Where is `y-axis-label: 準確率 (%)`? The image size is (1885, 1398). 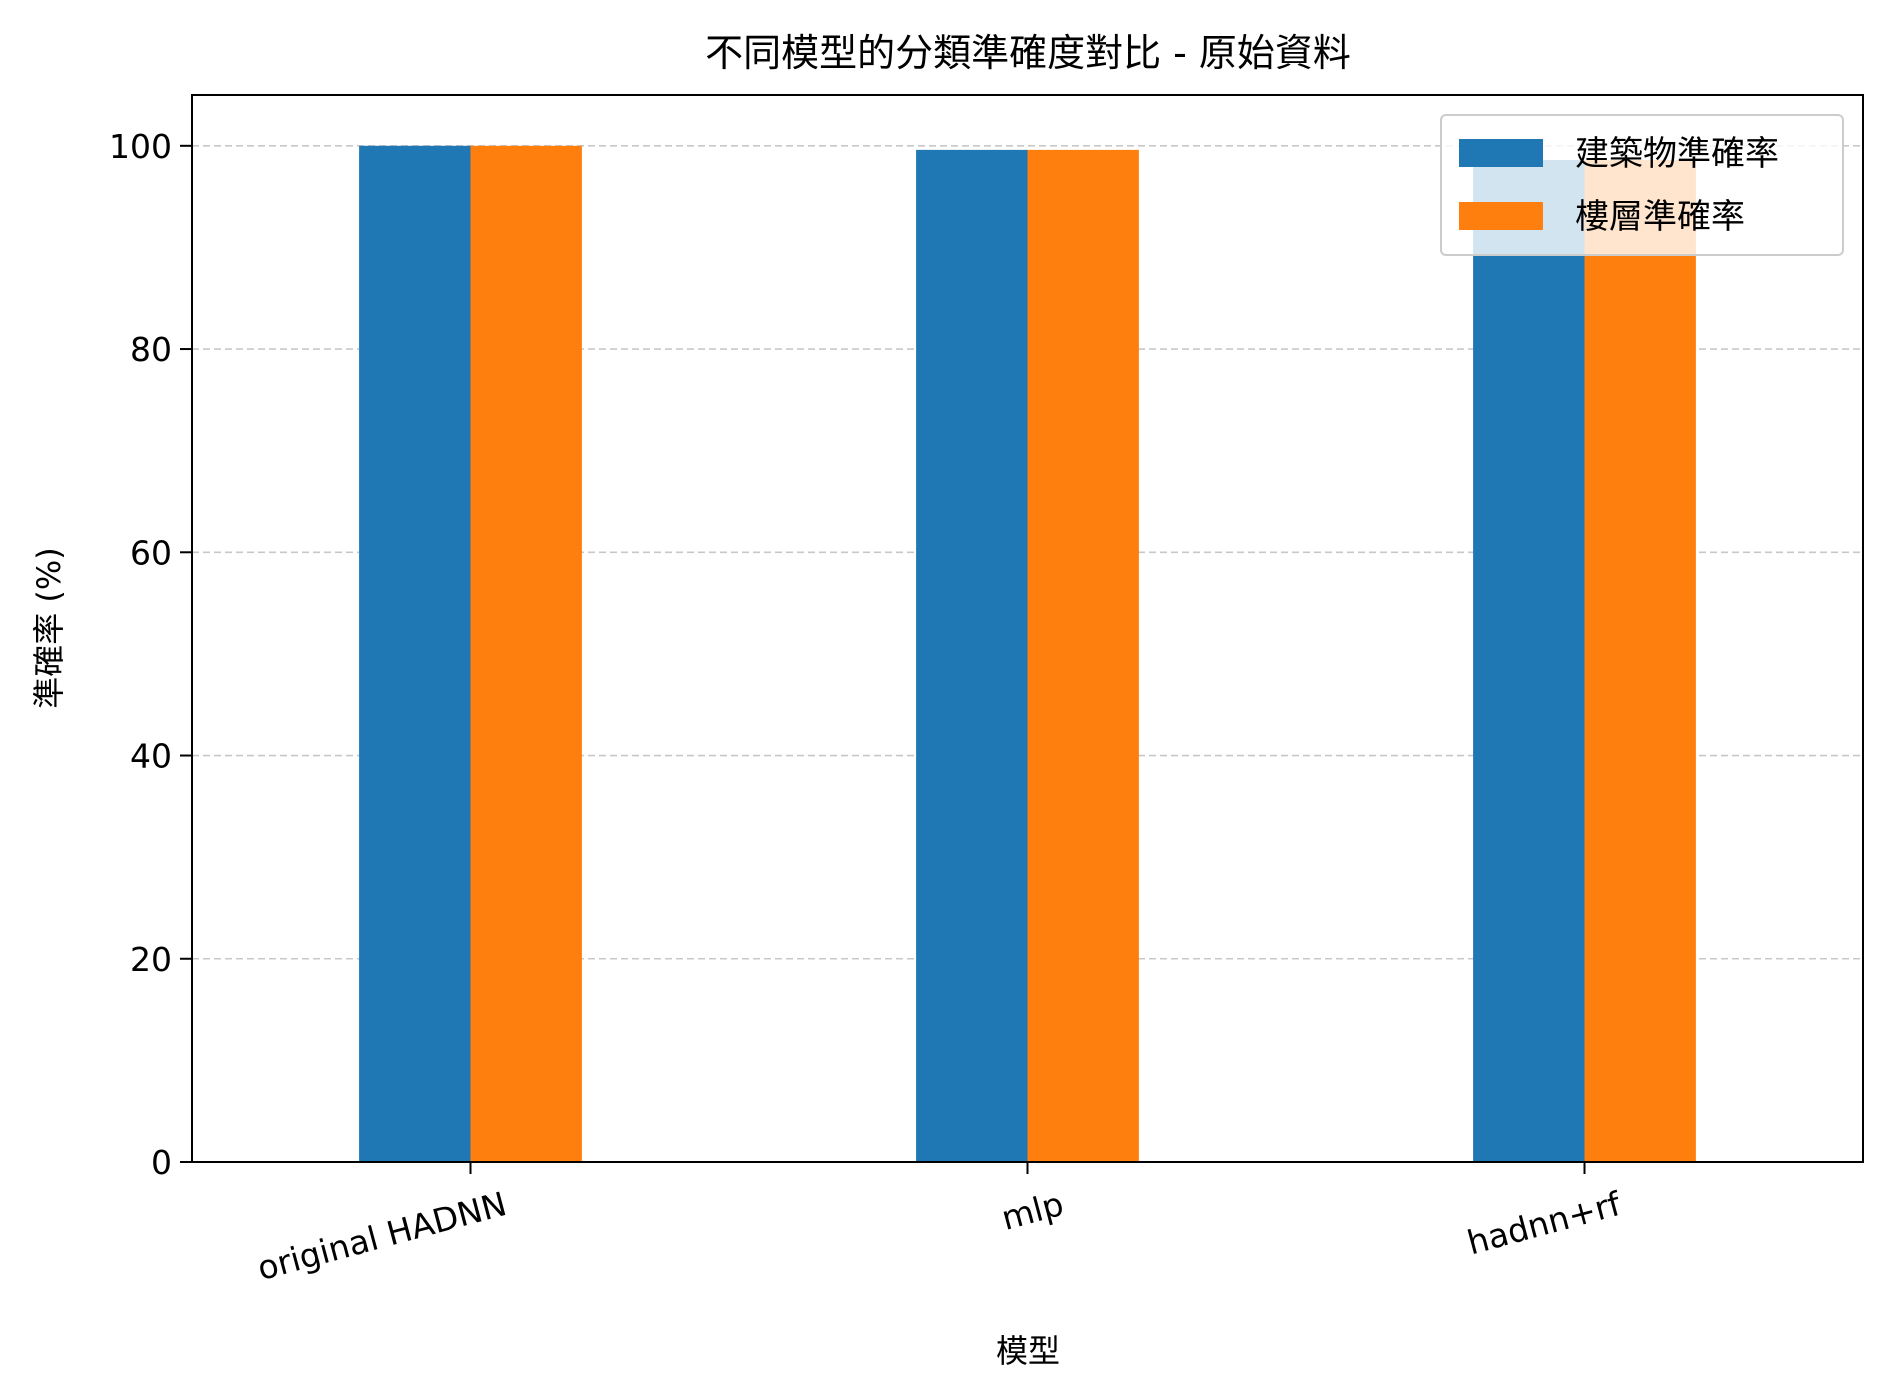 y-axis-label: 準確率 (%) is located at coordinates (49, 628).